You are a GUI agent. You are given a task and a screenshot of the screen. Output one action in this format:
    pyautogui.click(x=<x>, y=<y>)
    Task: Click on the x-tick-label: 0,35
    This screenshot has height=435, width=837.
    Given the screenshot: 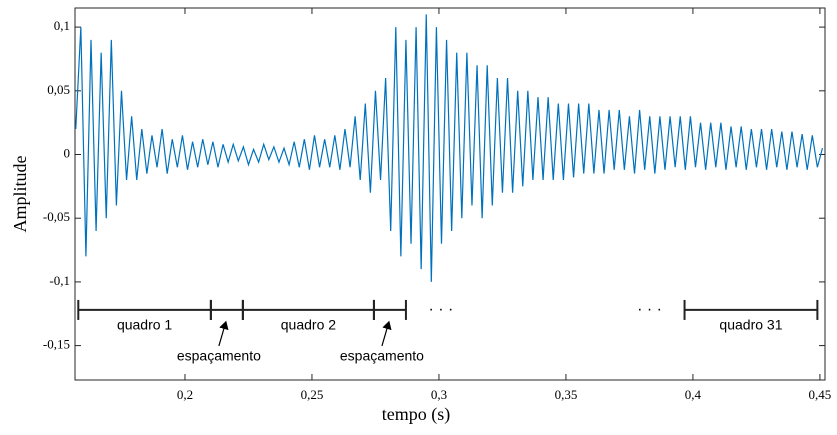 What is the action you would take?
    pyautogui.click(x=566, y=394)
    